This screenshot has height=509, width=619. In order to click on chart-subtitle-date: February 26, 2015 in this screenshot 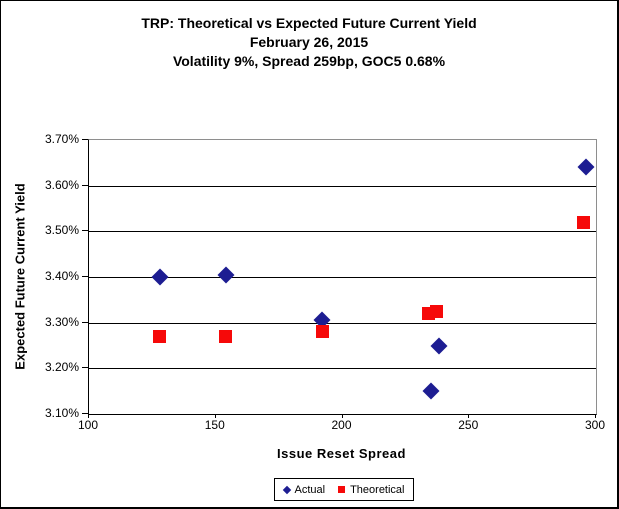, I will do `click(309, 42)`.